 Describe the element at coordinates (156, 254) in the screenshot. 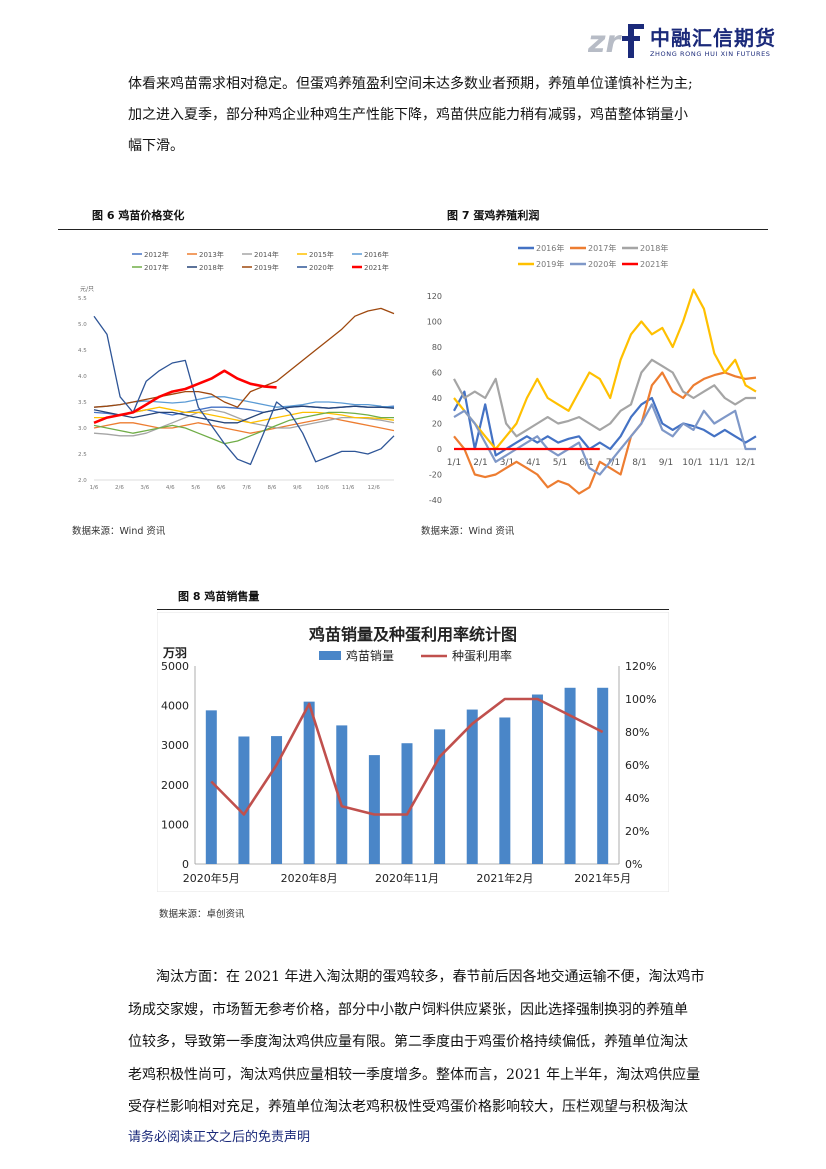

I see `legend-label: 2012年` at that location.